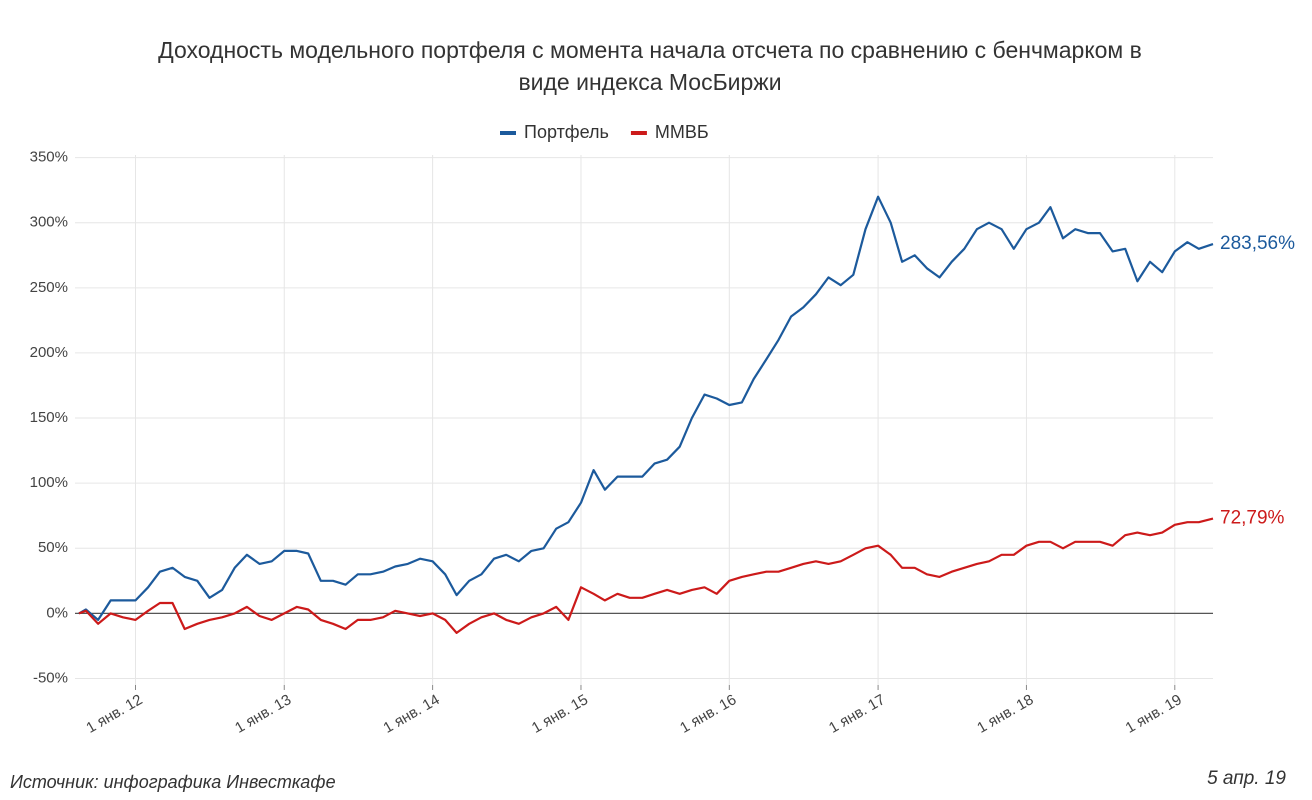  I want to click on y-tick-label: 100%, so click(49, 482).